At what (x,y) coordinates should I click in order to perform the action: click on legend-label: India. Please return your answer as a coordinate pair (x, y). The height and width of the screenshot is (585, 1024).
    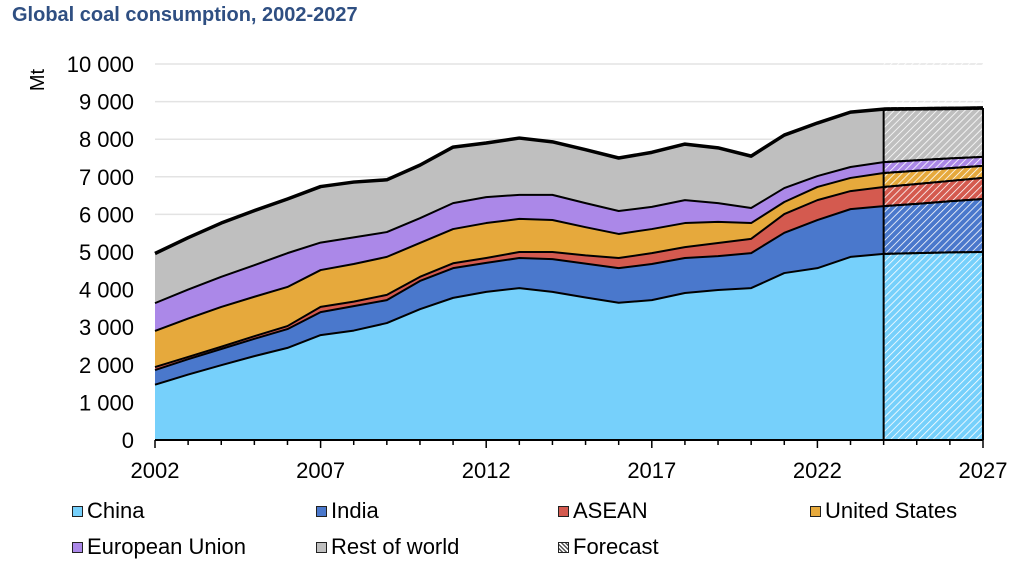
    Looking at the image, I should click on (355, 510).